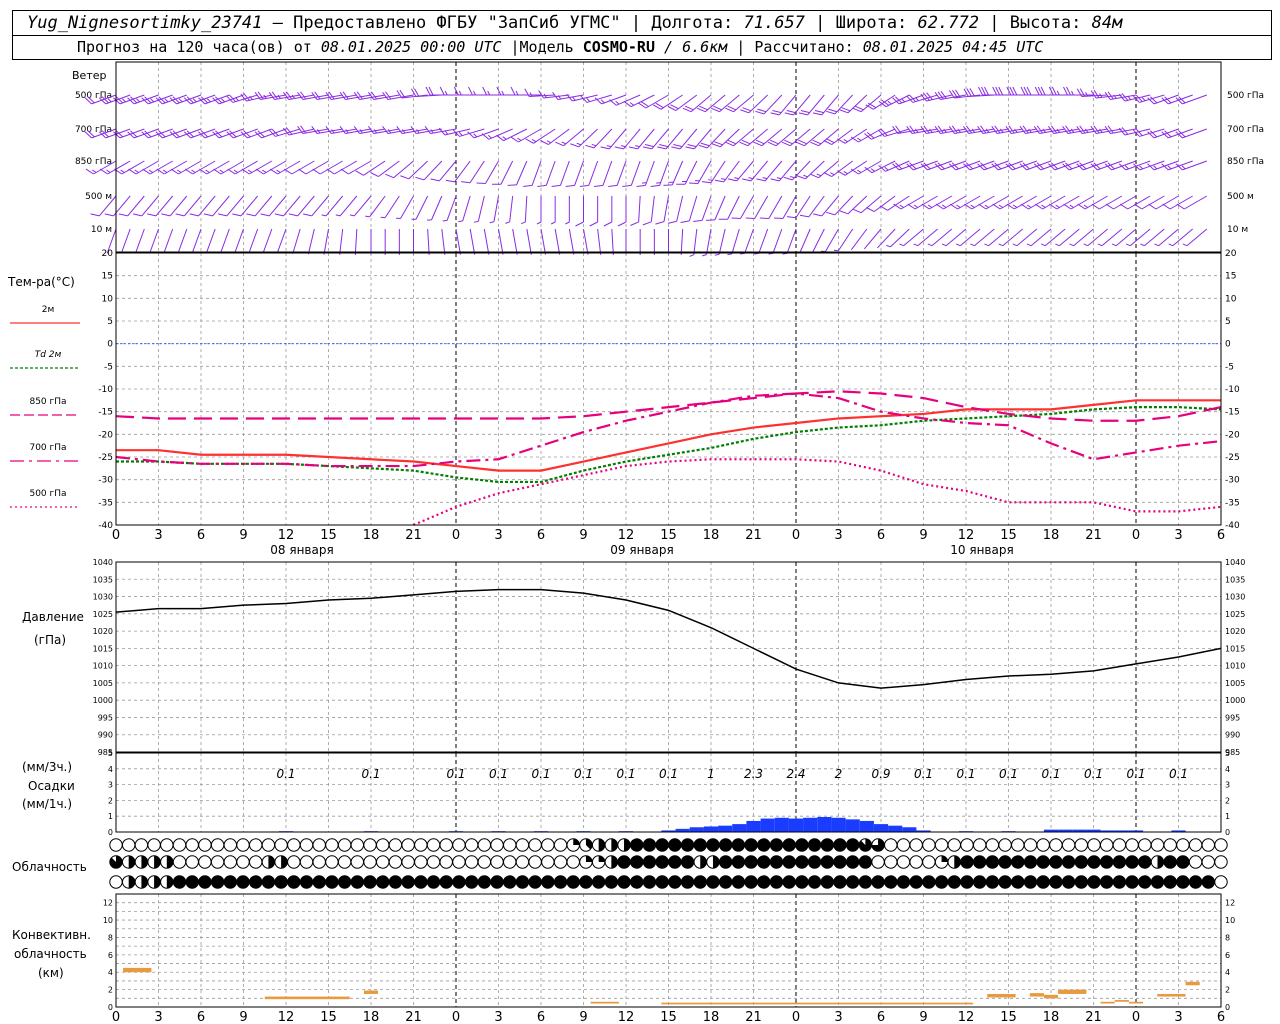  What do you see at coordinates (994, 23) in the screenshot?
I see `header-sep: |` at bounding box center [994, 23].